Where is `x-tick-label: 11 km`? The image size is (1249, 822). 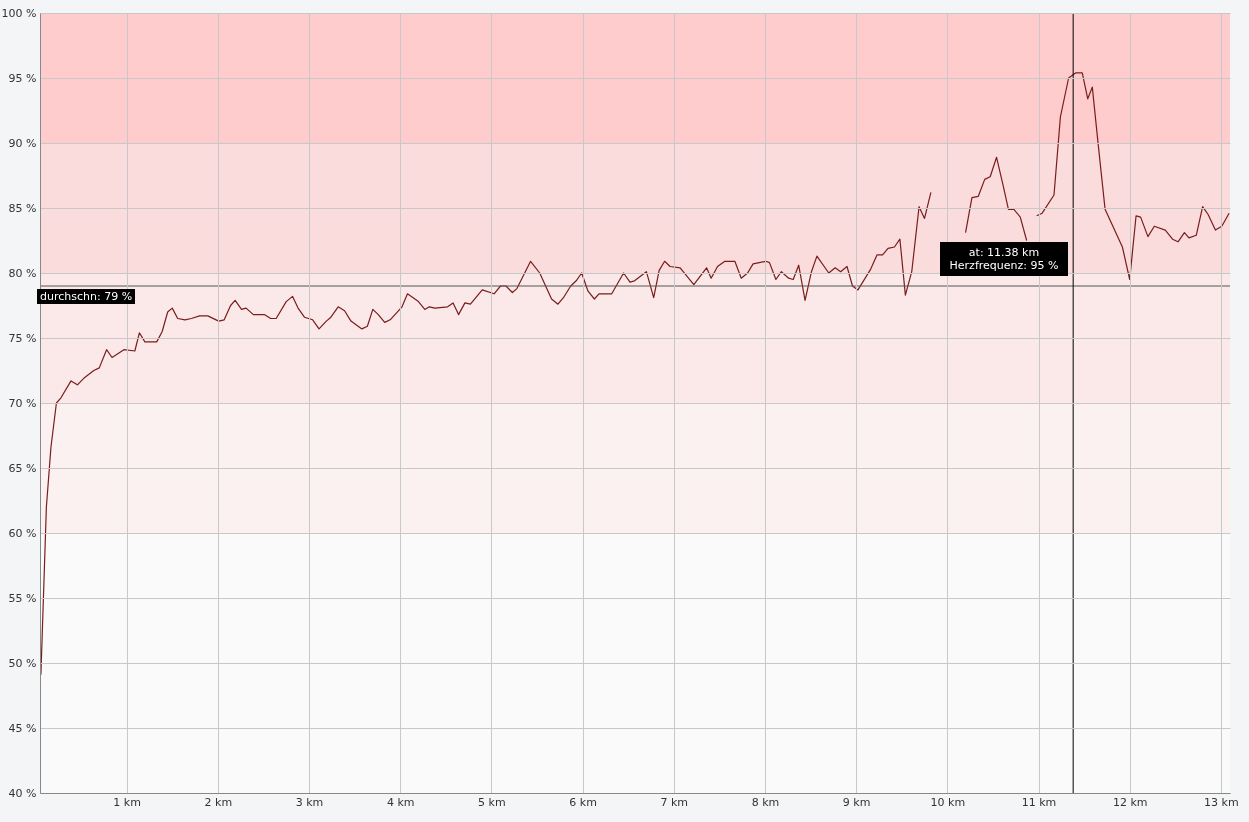 x-tick-label: 11 km is located at coordinates (1039, 802).